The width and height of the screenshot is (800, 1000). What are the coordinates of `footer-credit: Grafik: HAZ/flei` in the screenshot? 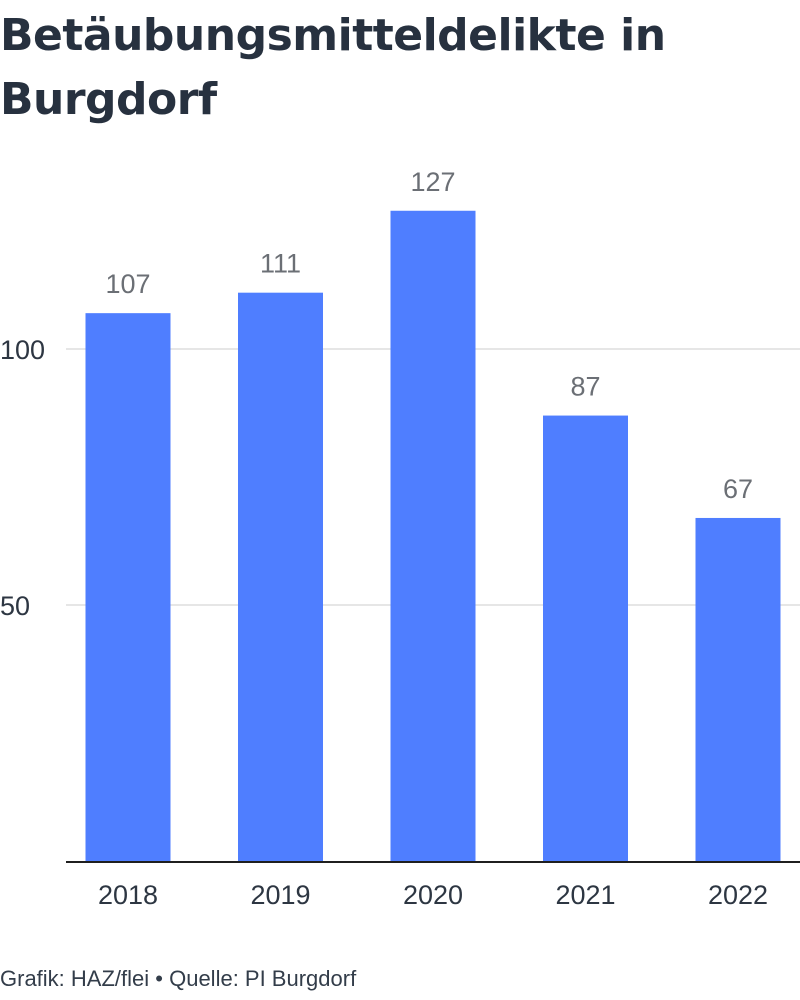 It's located at (75, 978).